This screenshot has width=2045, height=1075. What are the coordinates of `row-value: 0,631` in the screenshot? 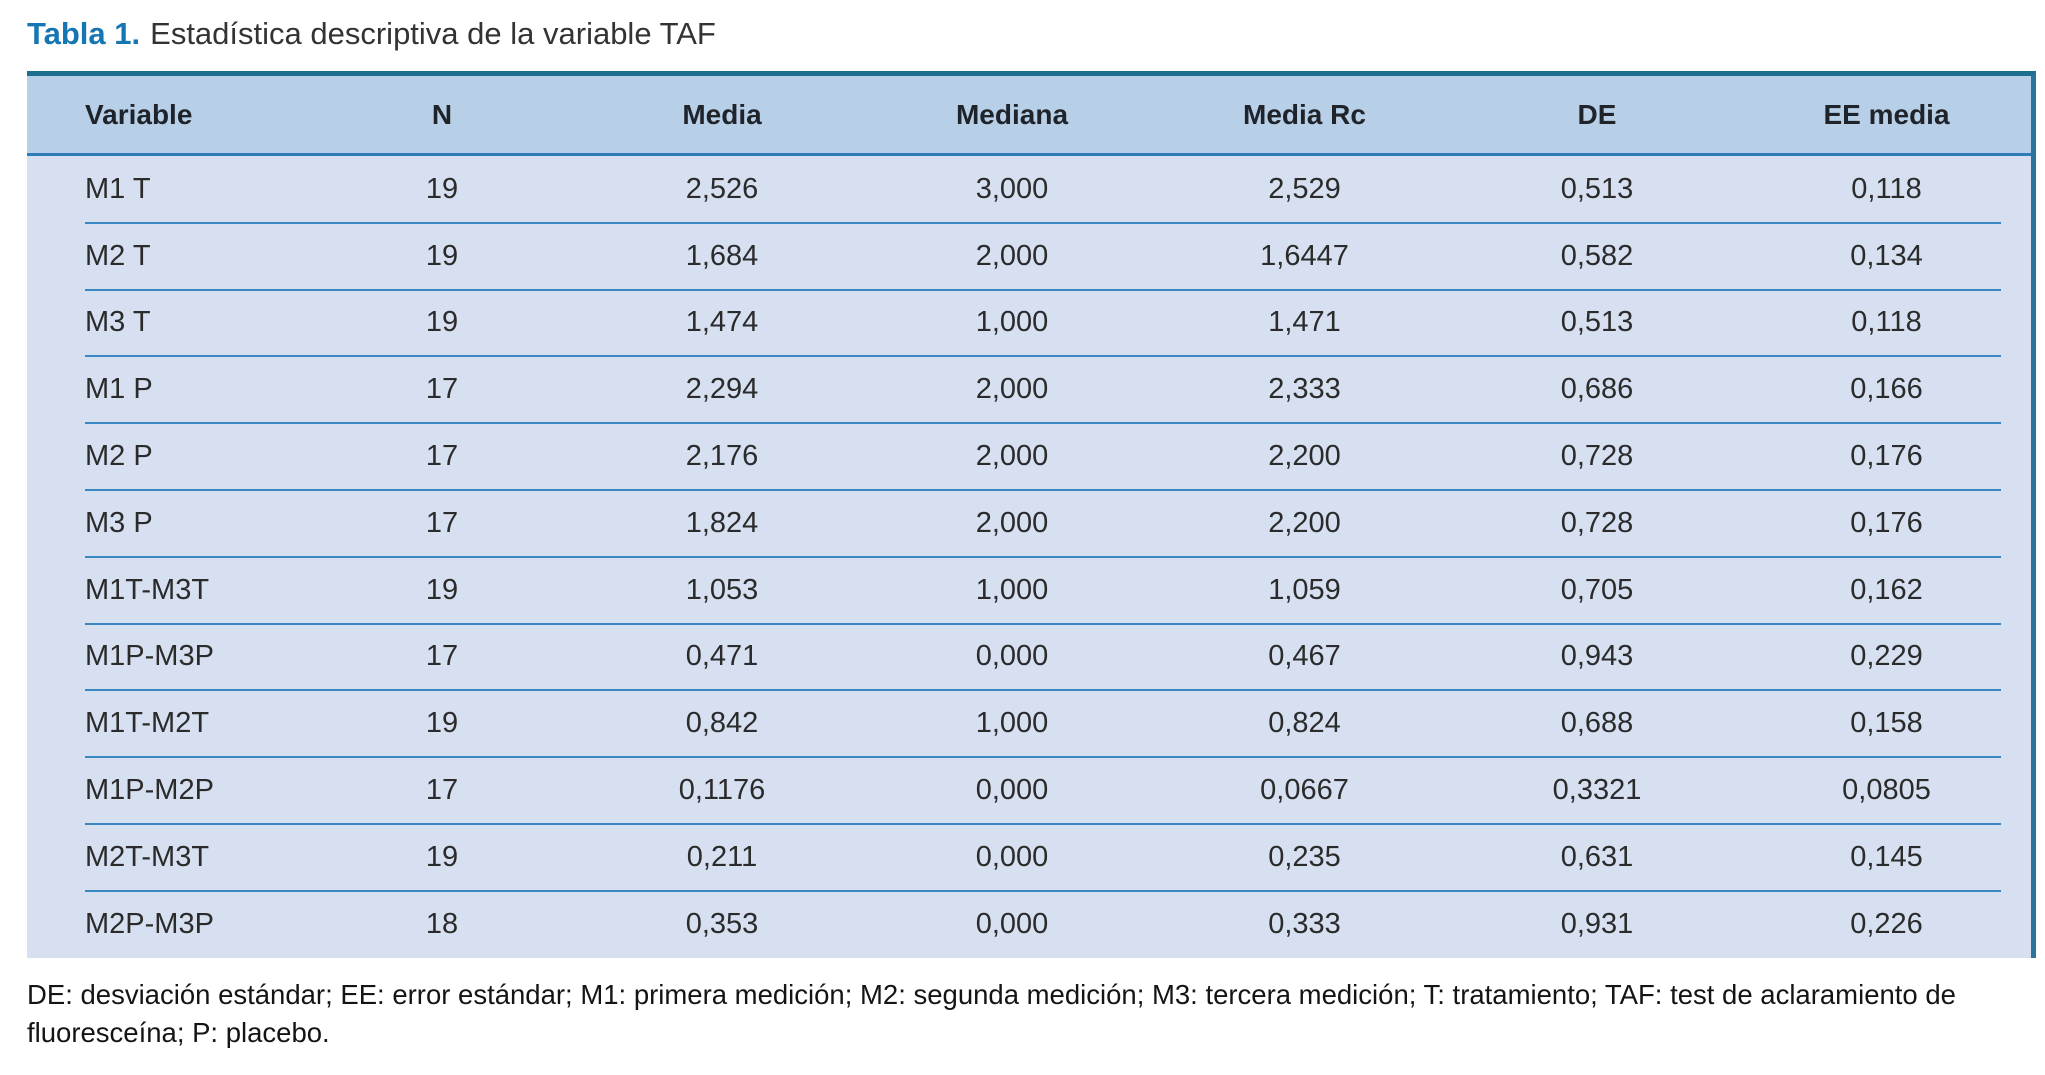 It's located at (1597, 856).